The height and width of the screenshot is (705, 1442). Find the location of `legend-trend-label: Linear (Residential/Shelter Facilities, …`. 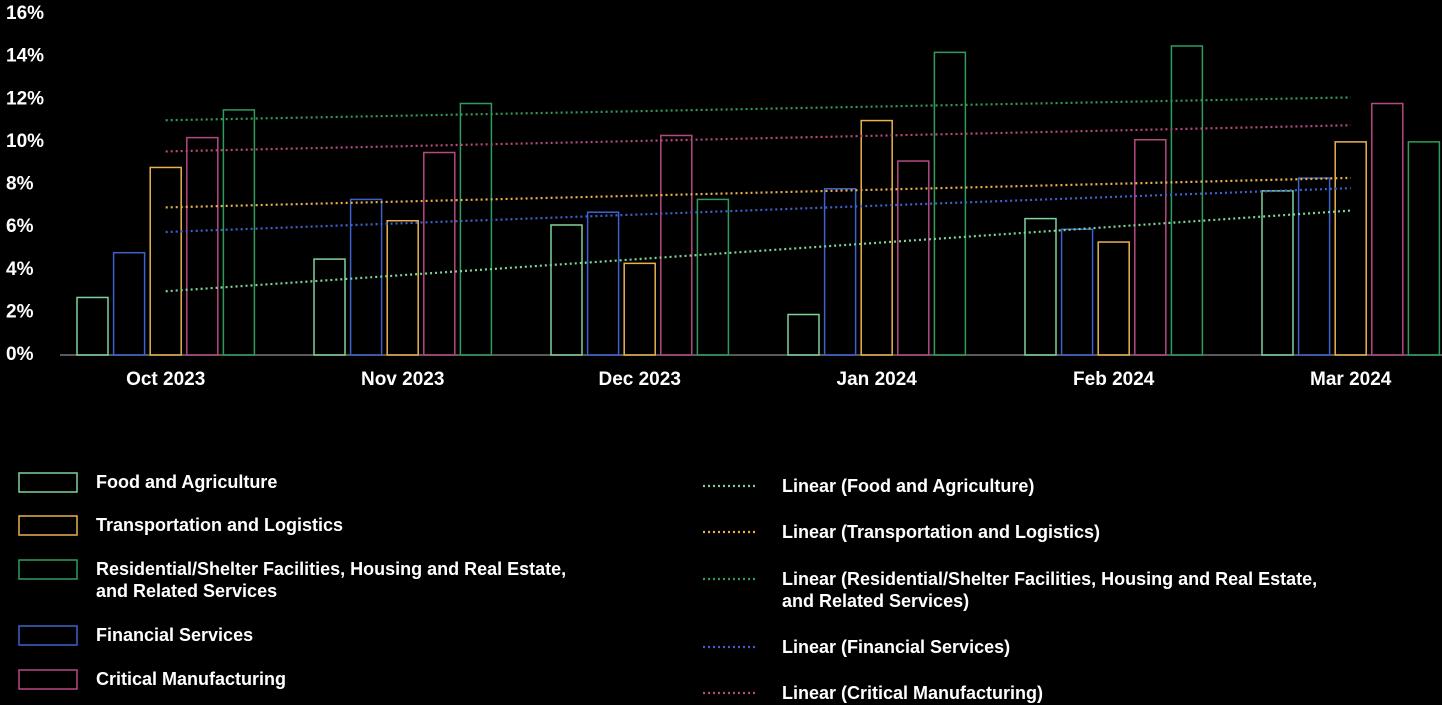

legend-trend-label: Linear (Residential/Shelter Facilities, … is located at coordinates (1050, 590).